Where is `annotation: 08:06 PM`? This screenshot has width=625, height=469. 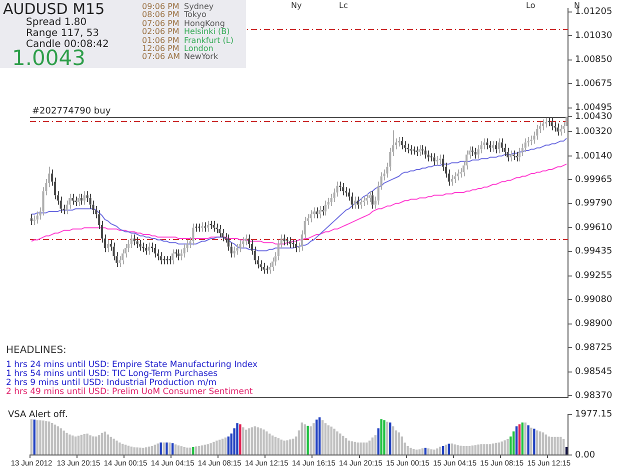
annotation: 08:06 PM is located at coordinates (161, 15).